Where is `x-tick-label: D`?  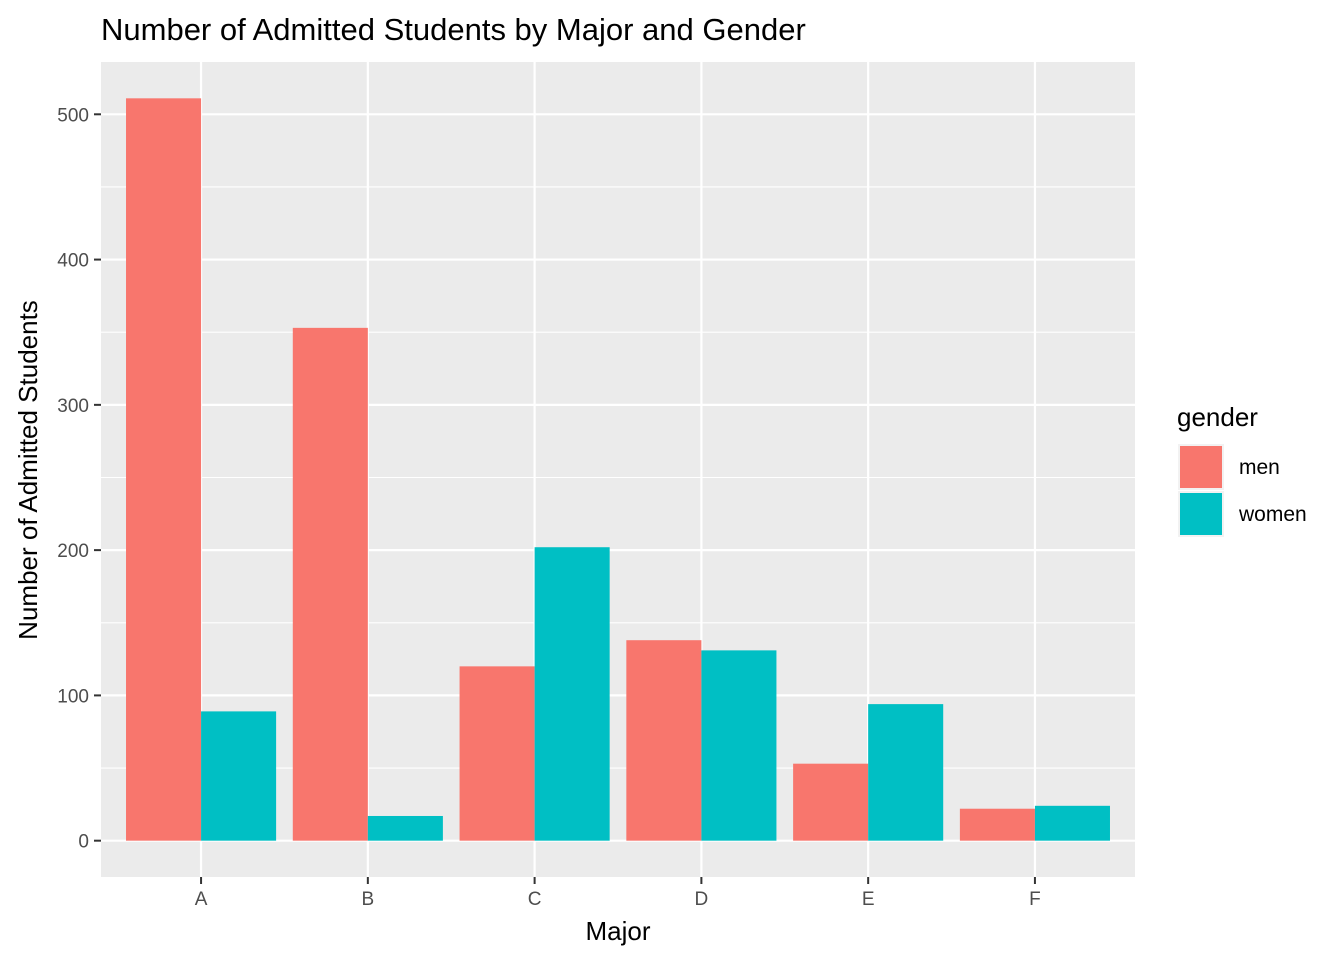
x-tick-label: D is located at coordinates (702, 899).